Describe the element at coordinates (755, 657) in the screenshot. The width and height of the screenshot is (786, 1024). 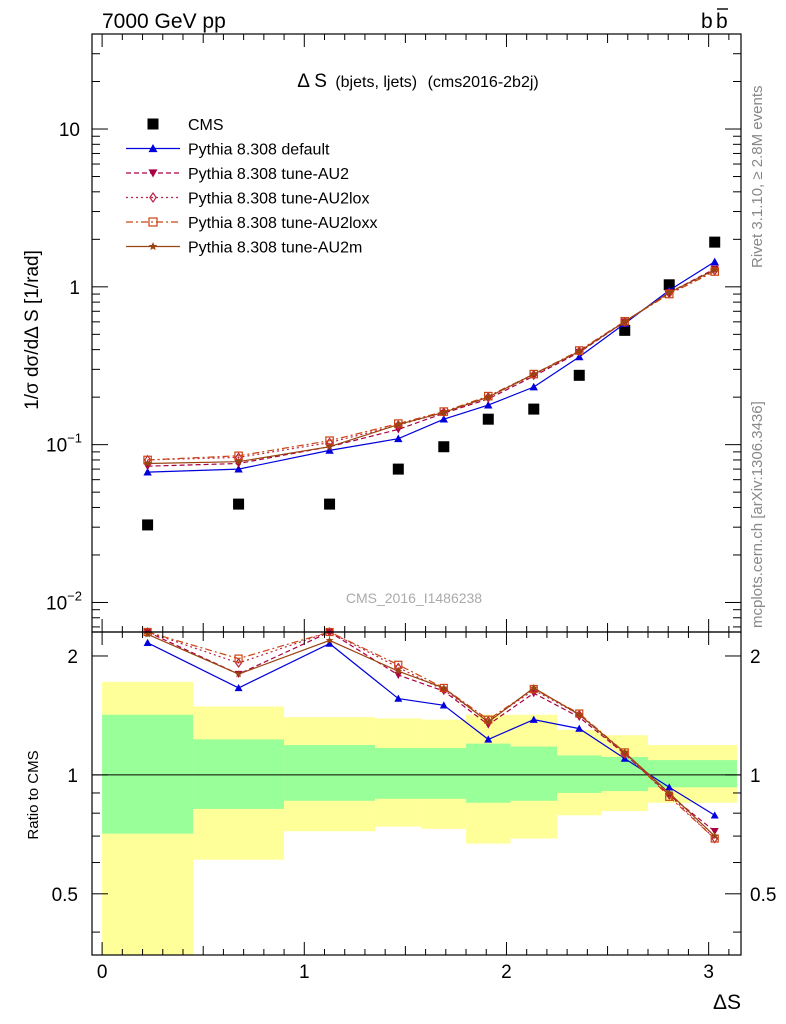
I see `ratio-tick-label-right-2: 2` at that location.